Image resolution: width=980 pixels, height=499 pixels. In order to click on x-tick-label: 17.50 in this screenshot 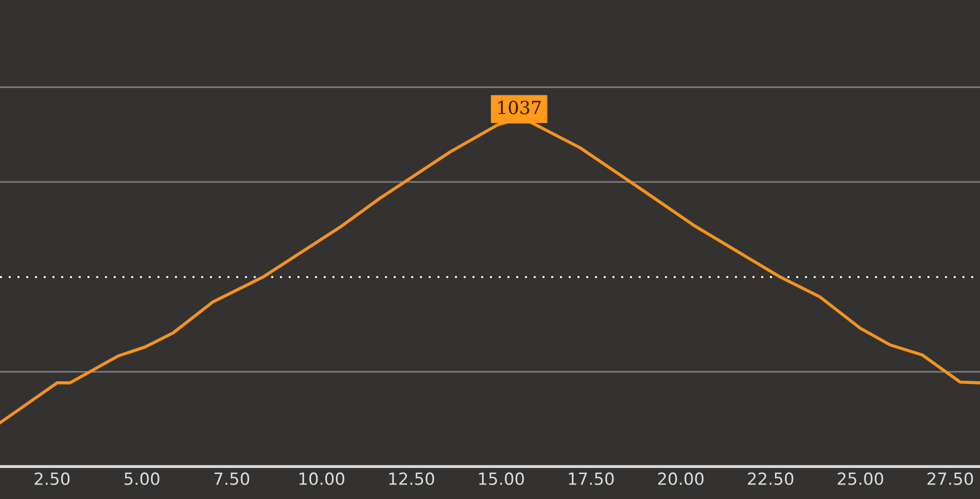, I will do `click(591, 479)`.